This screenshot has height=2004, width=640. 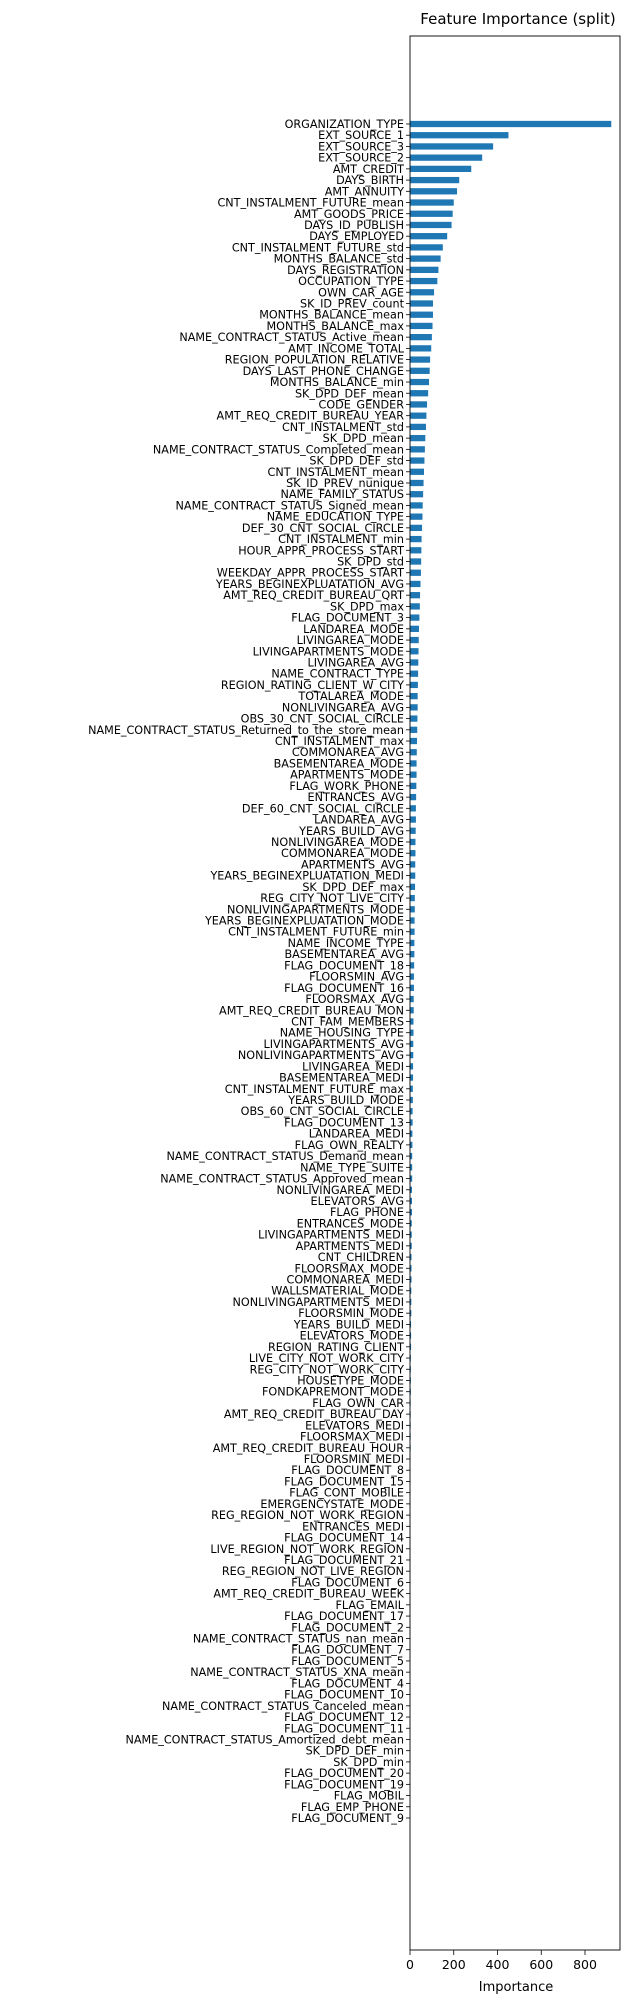 What do you see at coordinates (417, 449) in the screenshot?
I see `bar-name-contract-status-completed-mean` at bounding box center [417, 449].